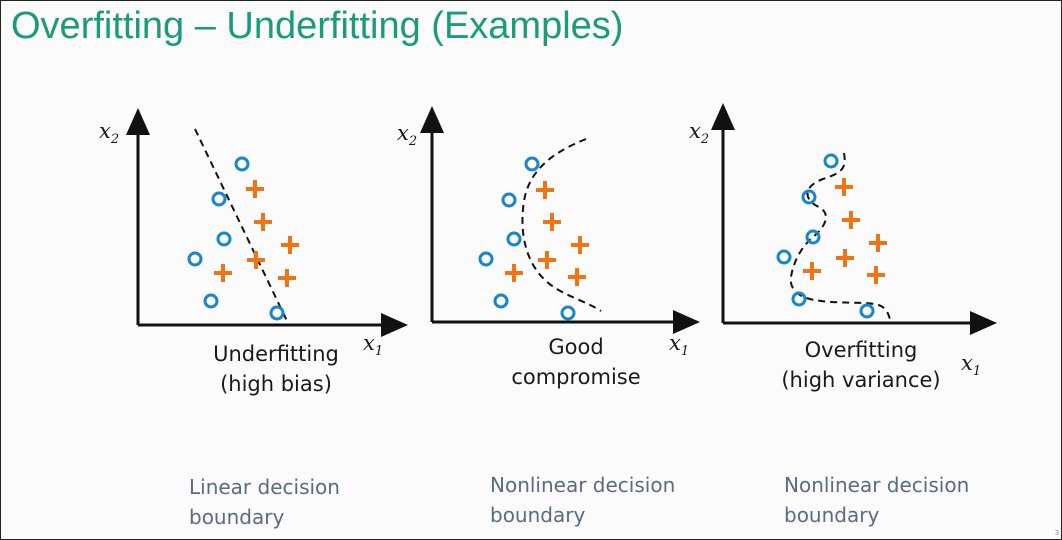  I want to click on slide-title: Overfitting – Underfitting (Examples), so click(317, 26).